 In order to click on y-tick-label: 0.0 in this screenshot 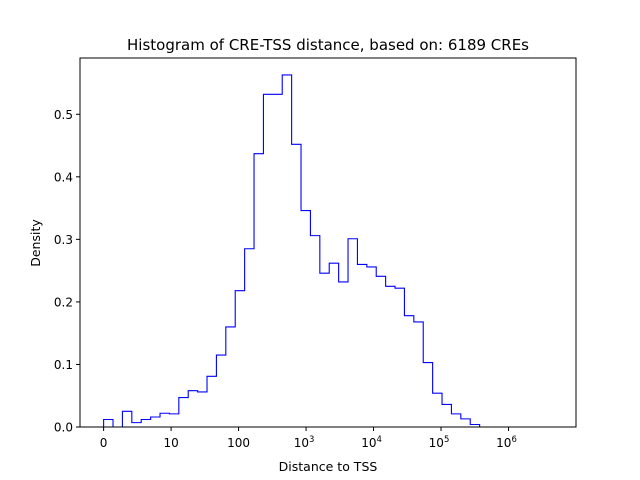, I will do `click(63, 428)`.